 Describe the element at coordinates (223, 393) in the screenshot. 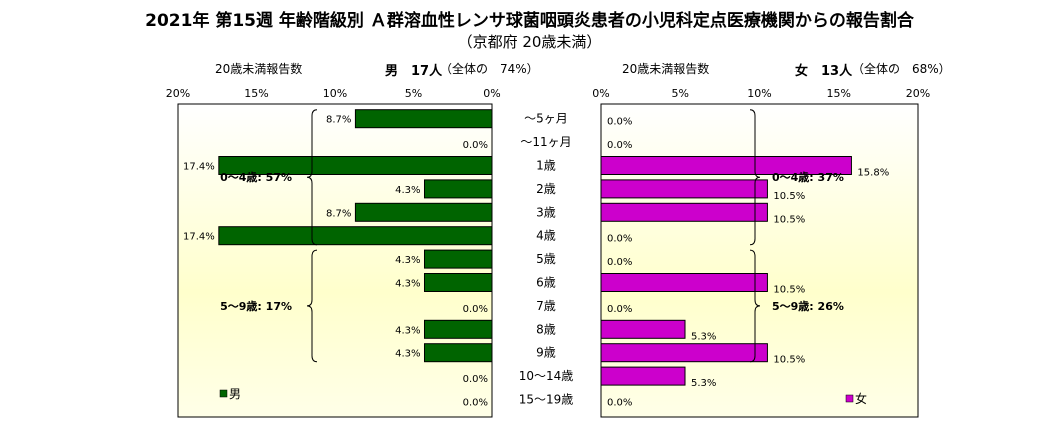

I see `legend-swatch-male` at that location.